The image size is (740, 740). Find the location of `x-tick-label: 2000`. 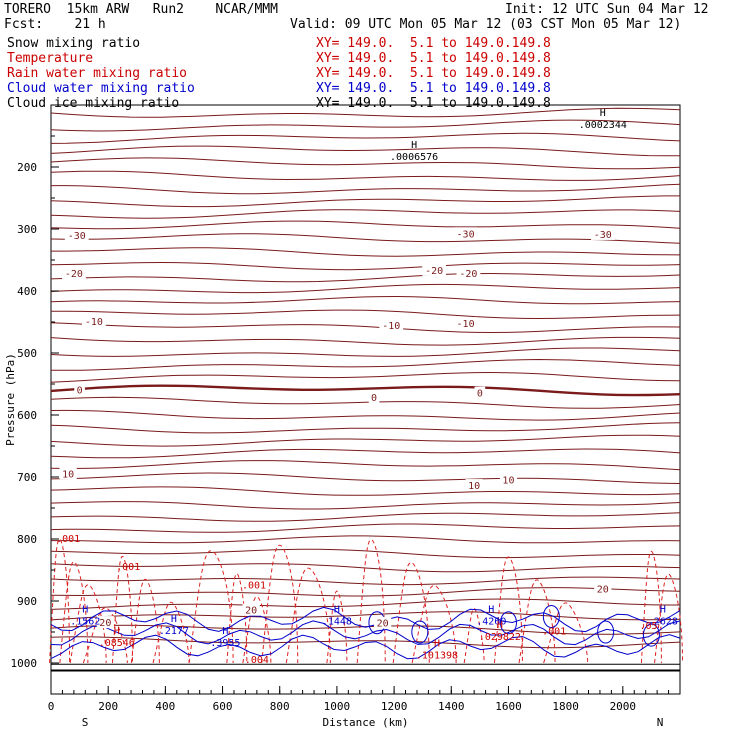

x-tick-label: 2000 is located at coordinates (623, 706).